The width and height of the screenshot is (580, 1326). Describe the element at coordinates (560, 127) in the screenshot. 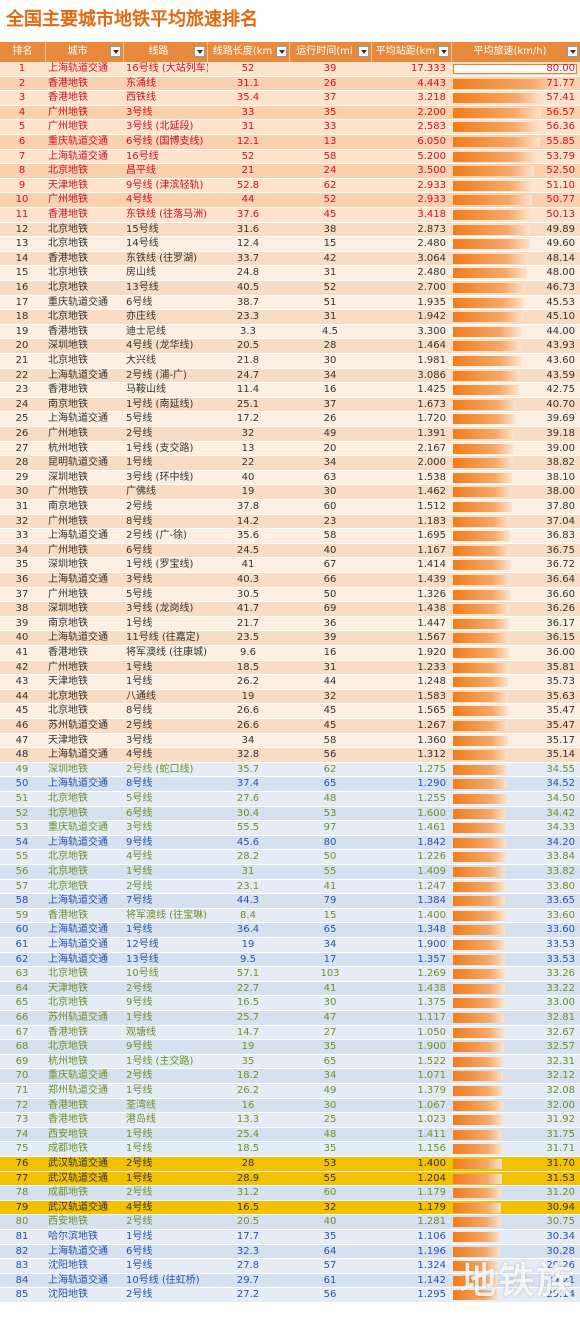

I see `speed-value: 56.36` at that location.